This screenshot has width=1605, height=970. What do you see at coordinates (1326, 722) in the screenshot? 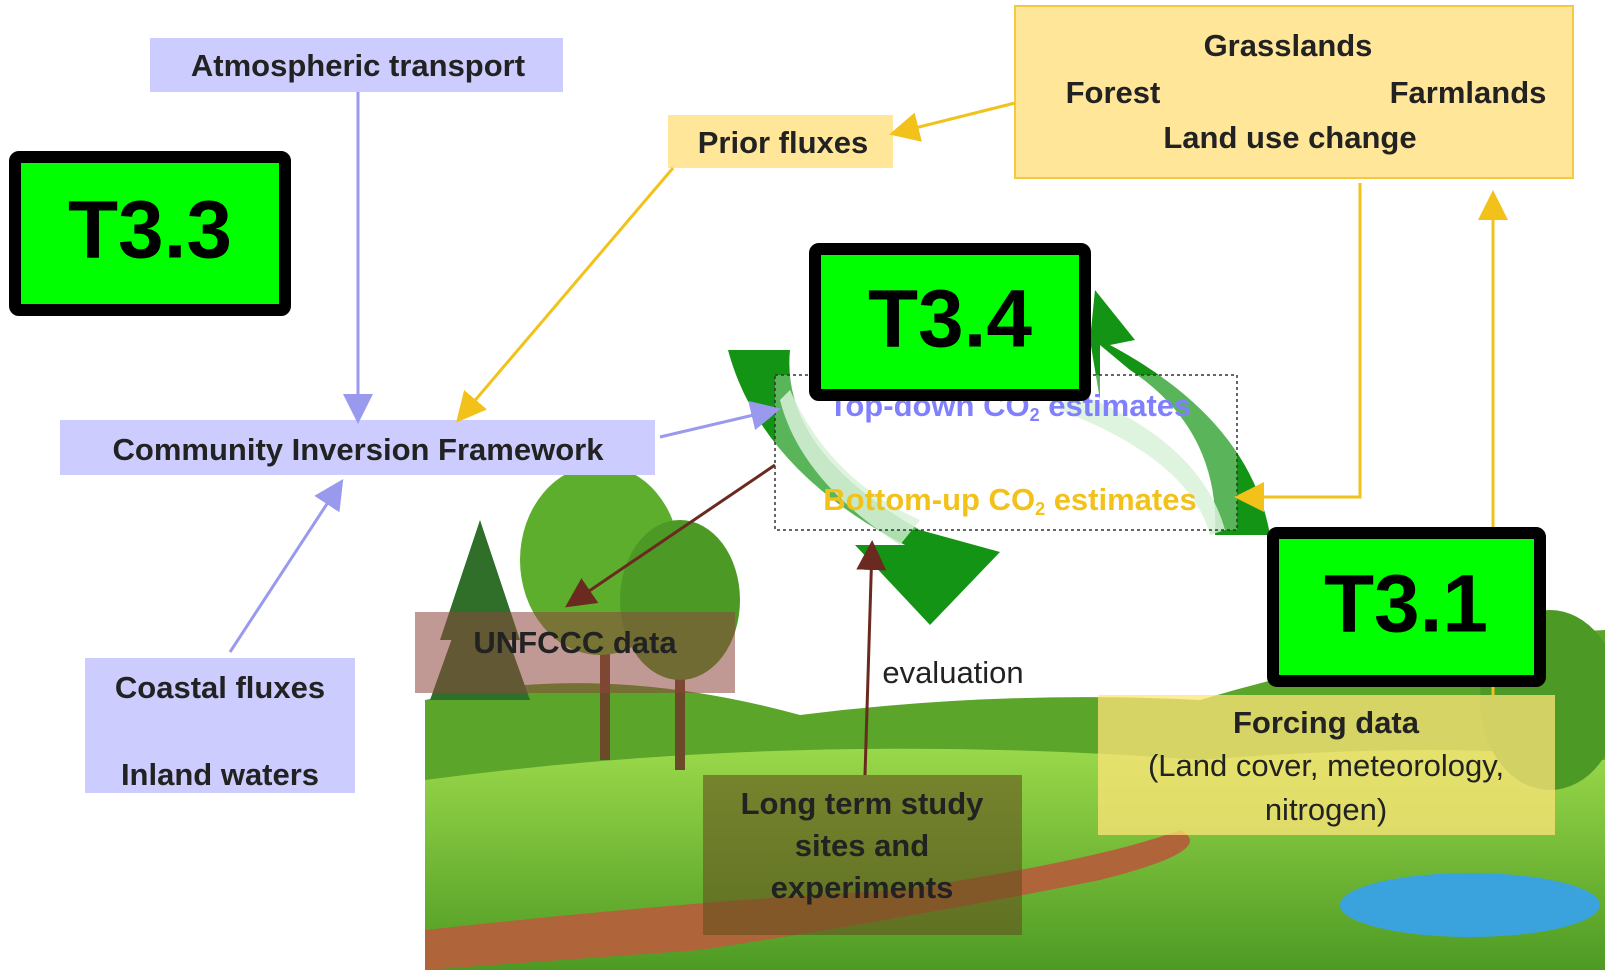
I see `forcing-data: Forcing data` at bounding box center [1326, 722].